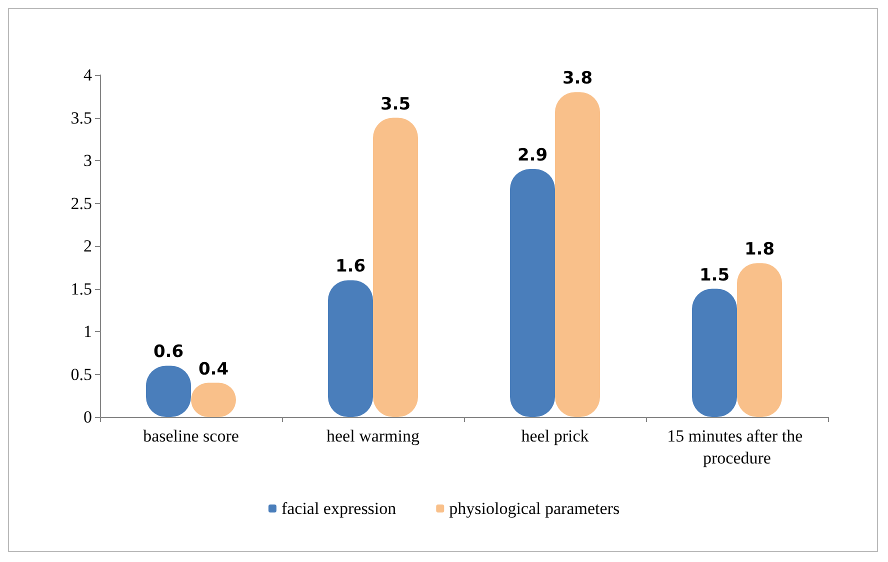  Describe the element at coordinates (395, 104) in the screenshot. I see `data-label: 3.5` at that location.